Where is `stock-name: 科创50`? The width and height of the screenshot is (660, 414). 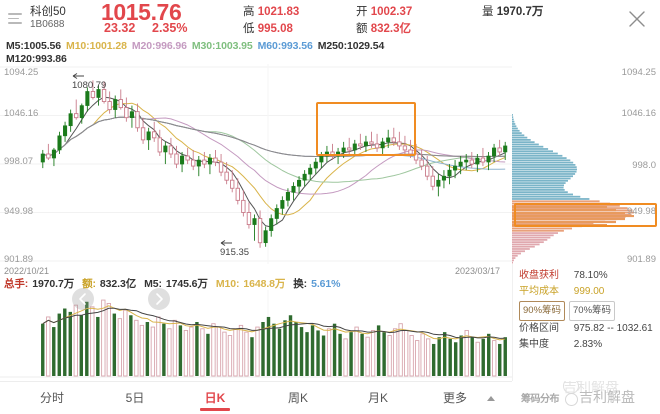
stock-name: 科创50 is located at coordinates (48, 12).